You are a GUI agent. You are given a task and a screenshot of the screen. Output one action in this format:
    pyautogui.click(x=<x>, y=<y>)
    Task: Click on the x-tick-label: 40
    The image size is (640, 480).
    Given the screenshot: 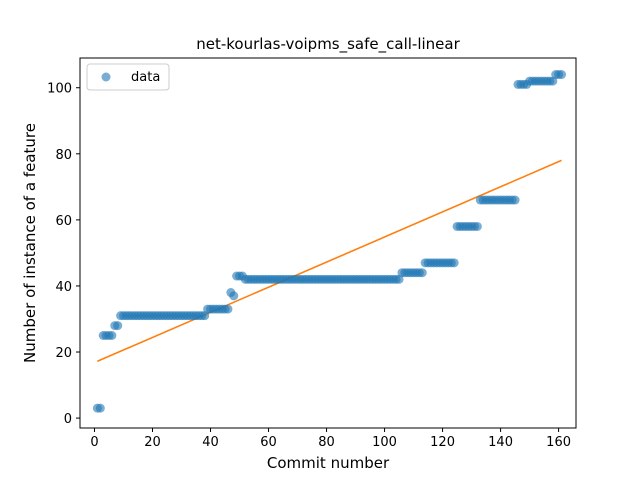 What is the action you would take?
    pyautogui.click(x=210, y=442)
    